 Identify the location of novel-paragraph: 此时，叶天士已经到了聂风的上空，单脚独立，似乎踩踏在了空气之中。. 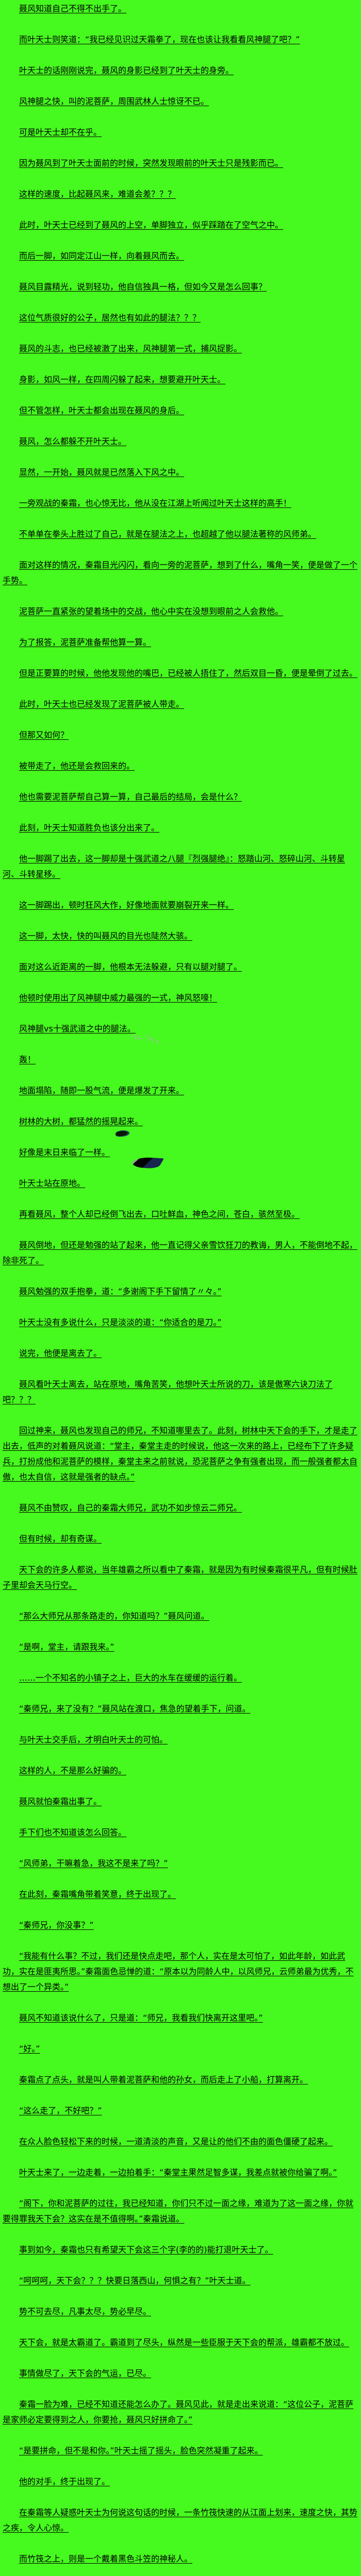
(151, 225).